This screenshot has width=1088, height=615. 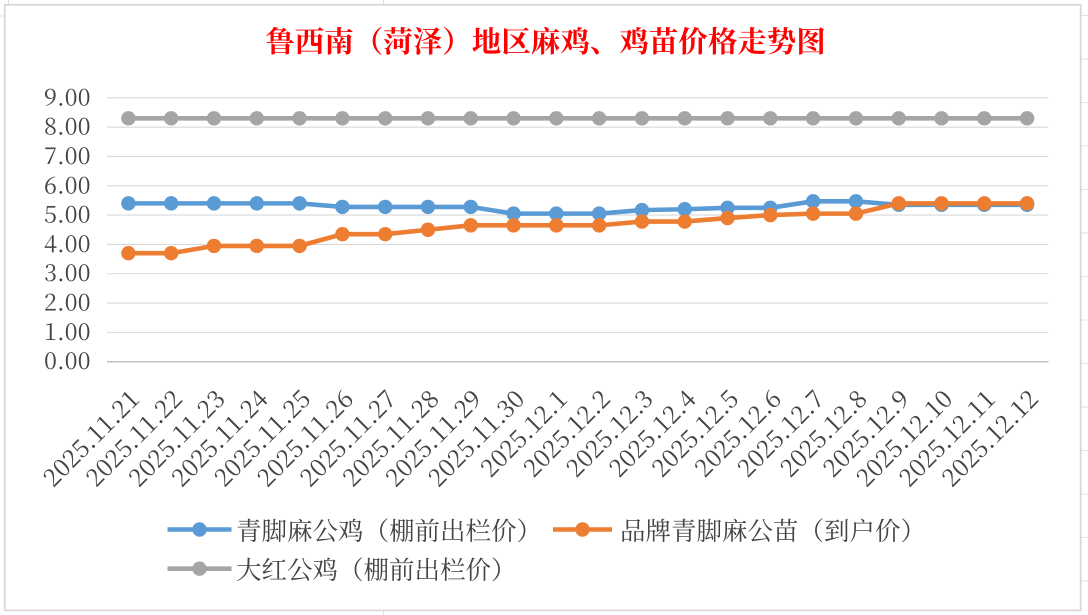 What do you see at coordinates (67, 359) in the screenshot?
I see `svg-text: 0.00` at bounding box center [67, 359].